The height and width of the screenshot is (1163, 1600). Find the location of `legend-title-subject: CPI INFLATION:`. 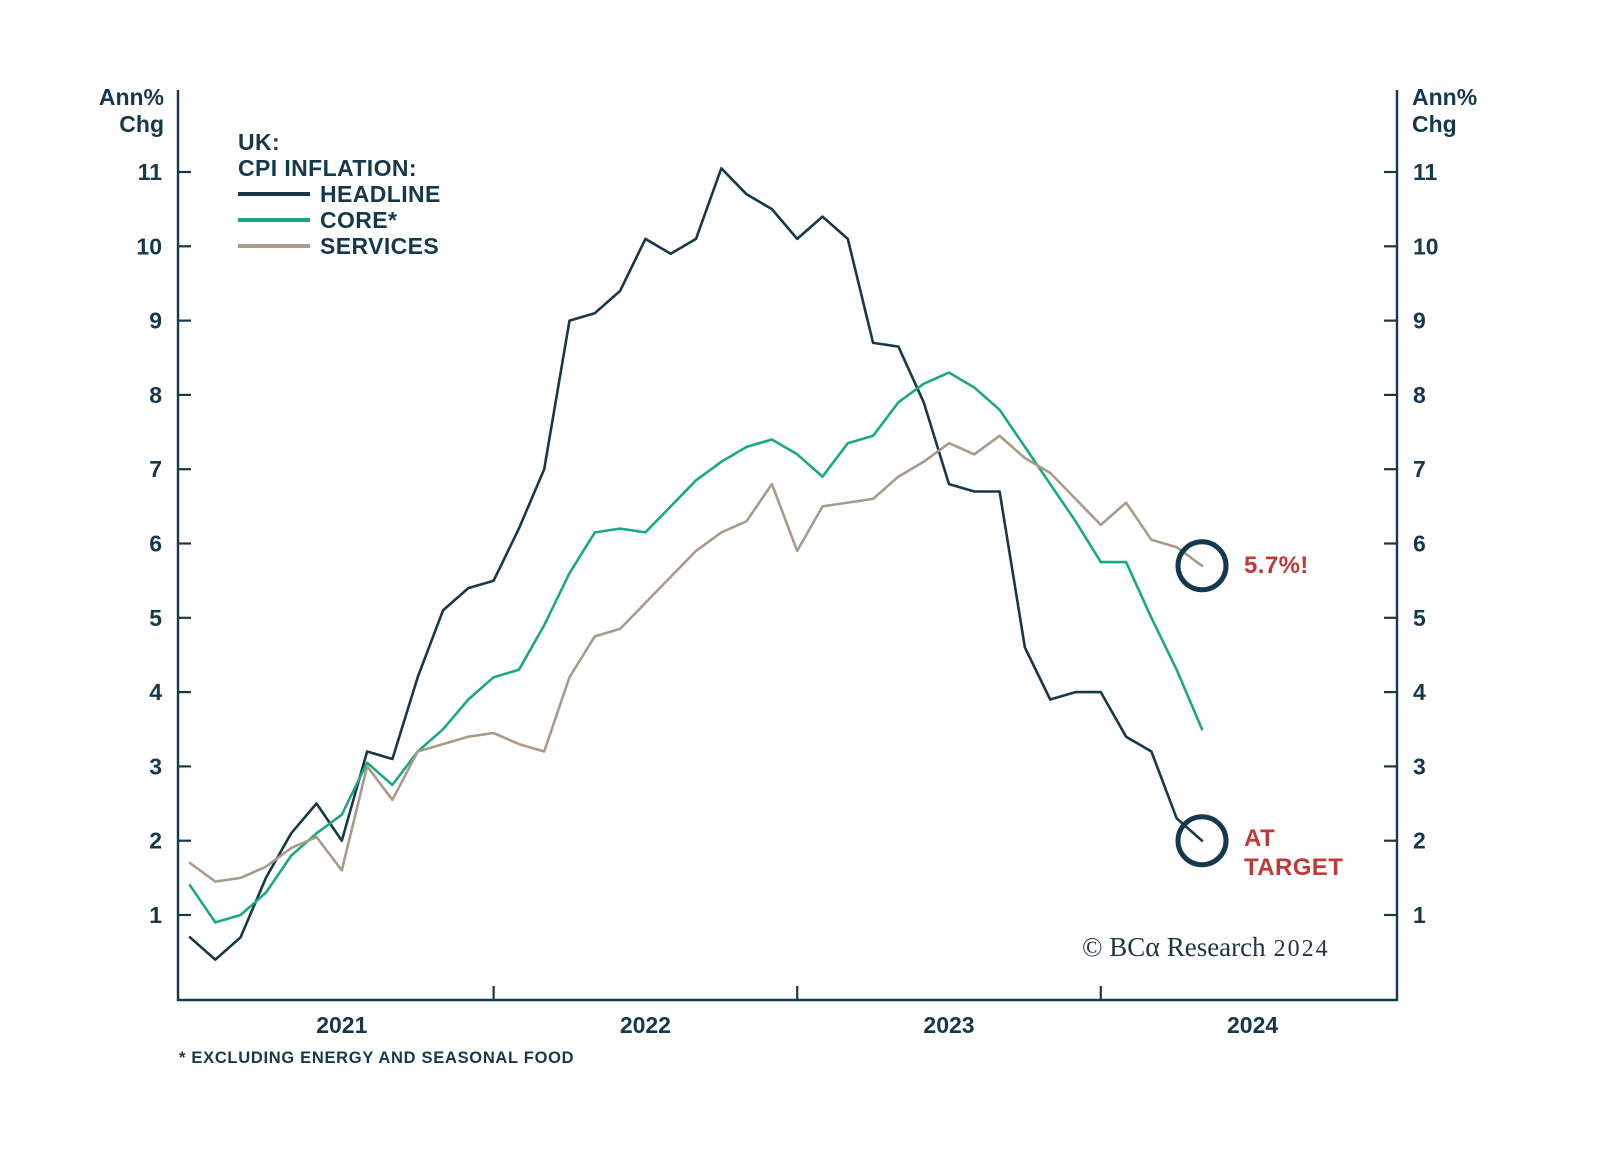

legend-title-subject: CPI INFLATION: is located at coordinates (327, 168).